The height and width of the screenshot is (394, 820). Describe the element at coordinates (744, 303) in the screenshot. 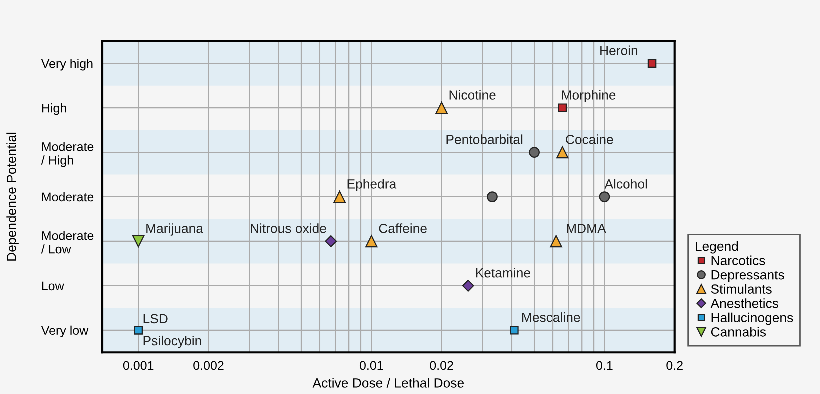

I see `legend-label: Anesthetics` at that location.